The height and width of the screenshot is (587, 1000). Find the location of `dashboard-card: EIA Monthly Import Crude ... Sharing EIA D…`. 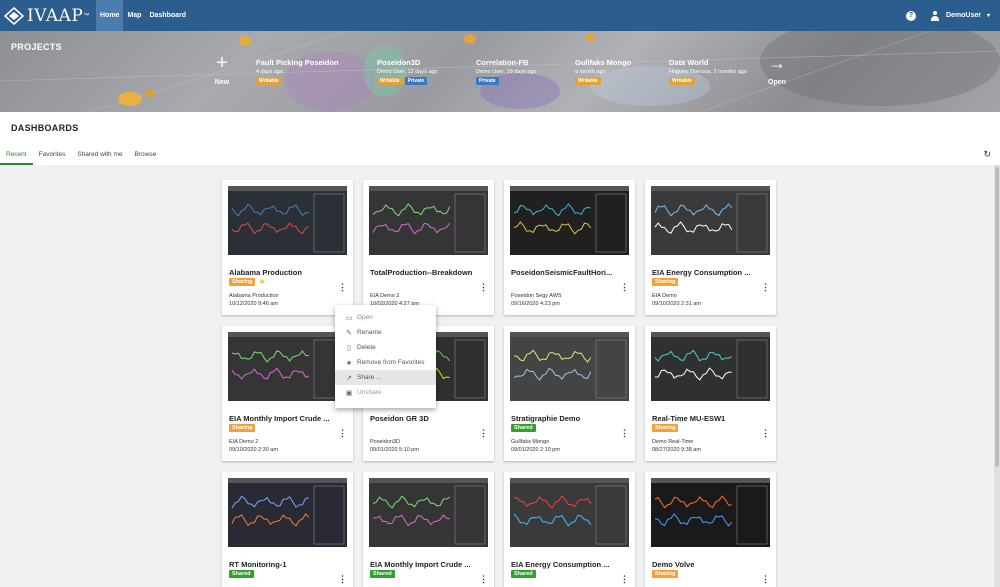

dashboard-card: EIA Monthly Import Crude ... Sharing EIA D… is located at coordinates (287, 393).